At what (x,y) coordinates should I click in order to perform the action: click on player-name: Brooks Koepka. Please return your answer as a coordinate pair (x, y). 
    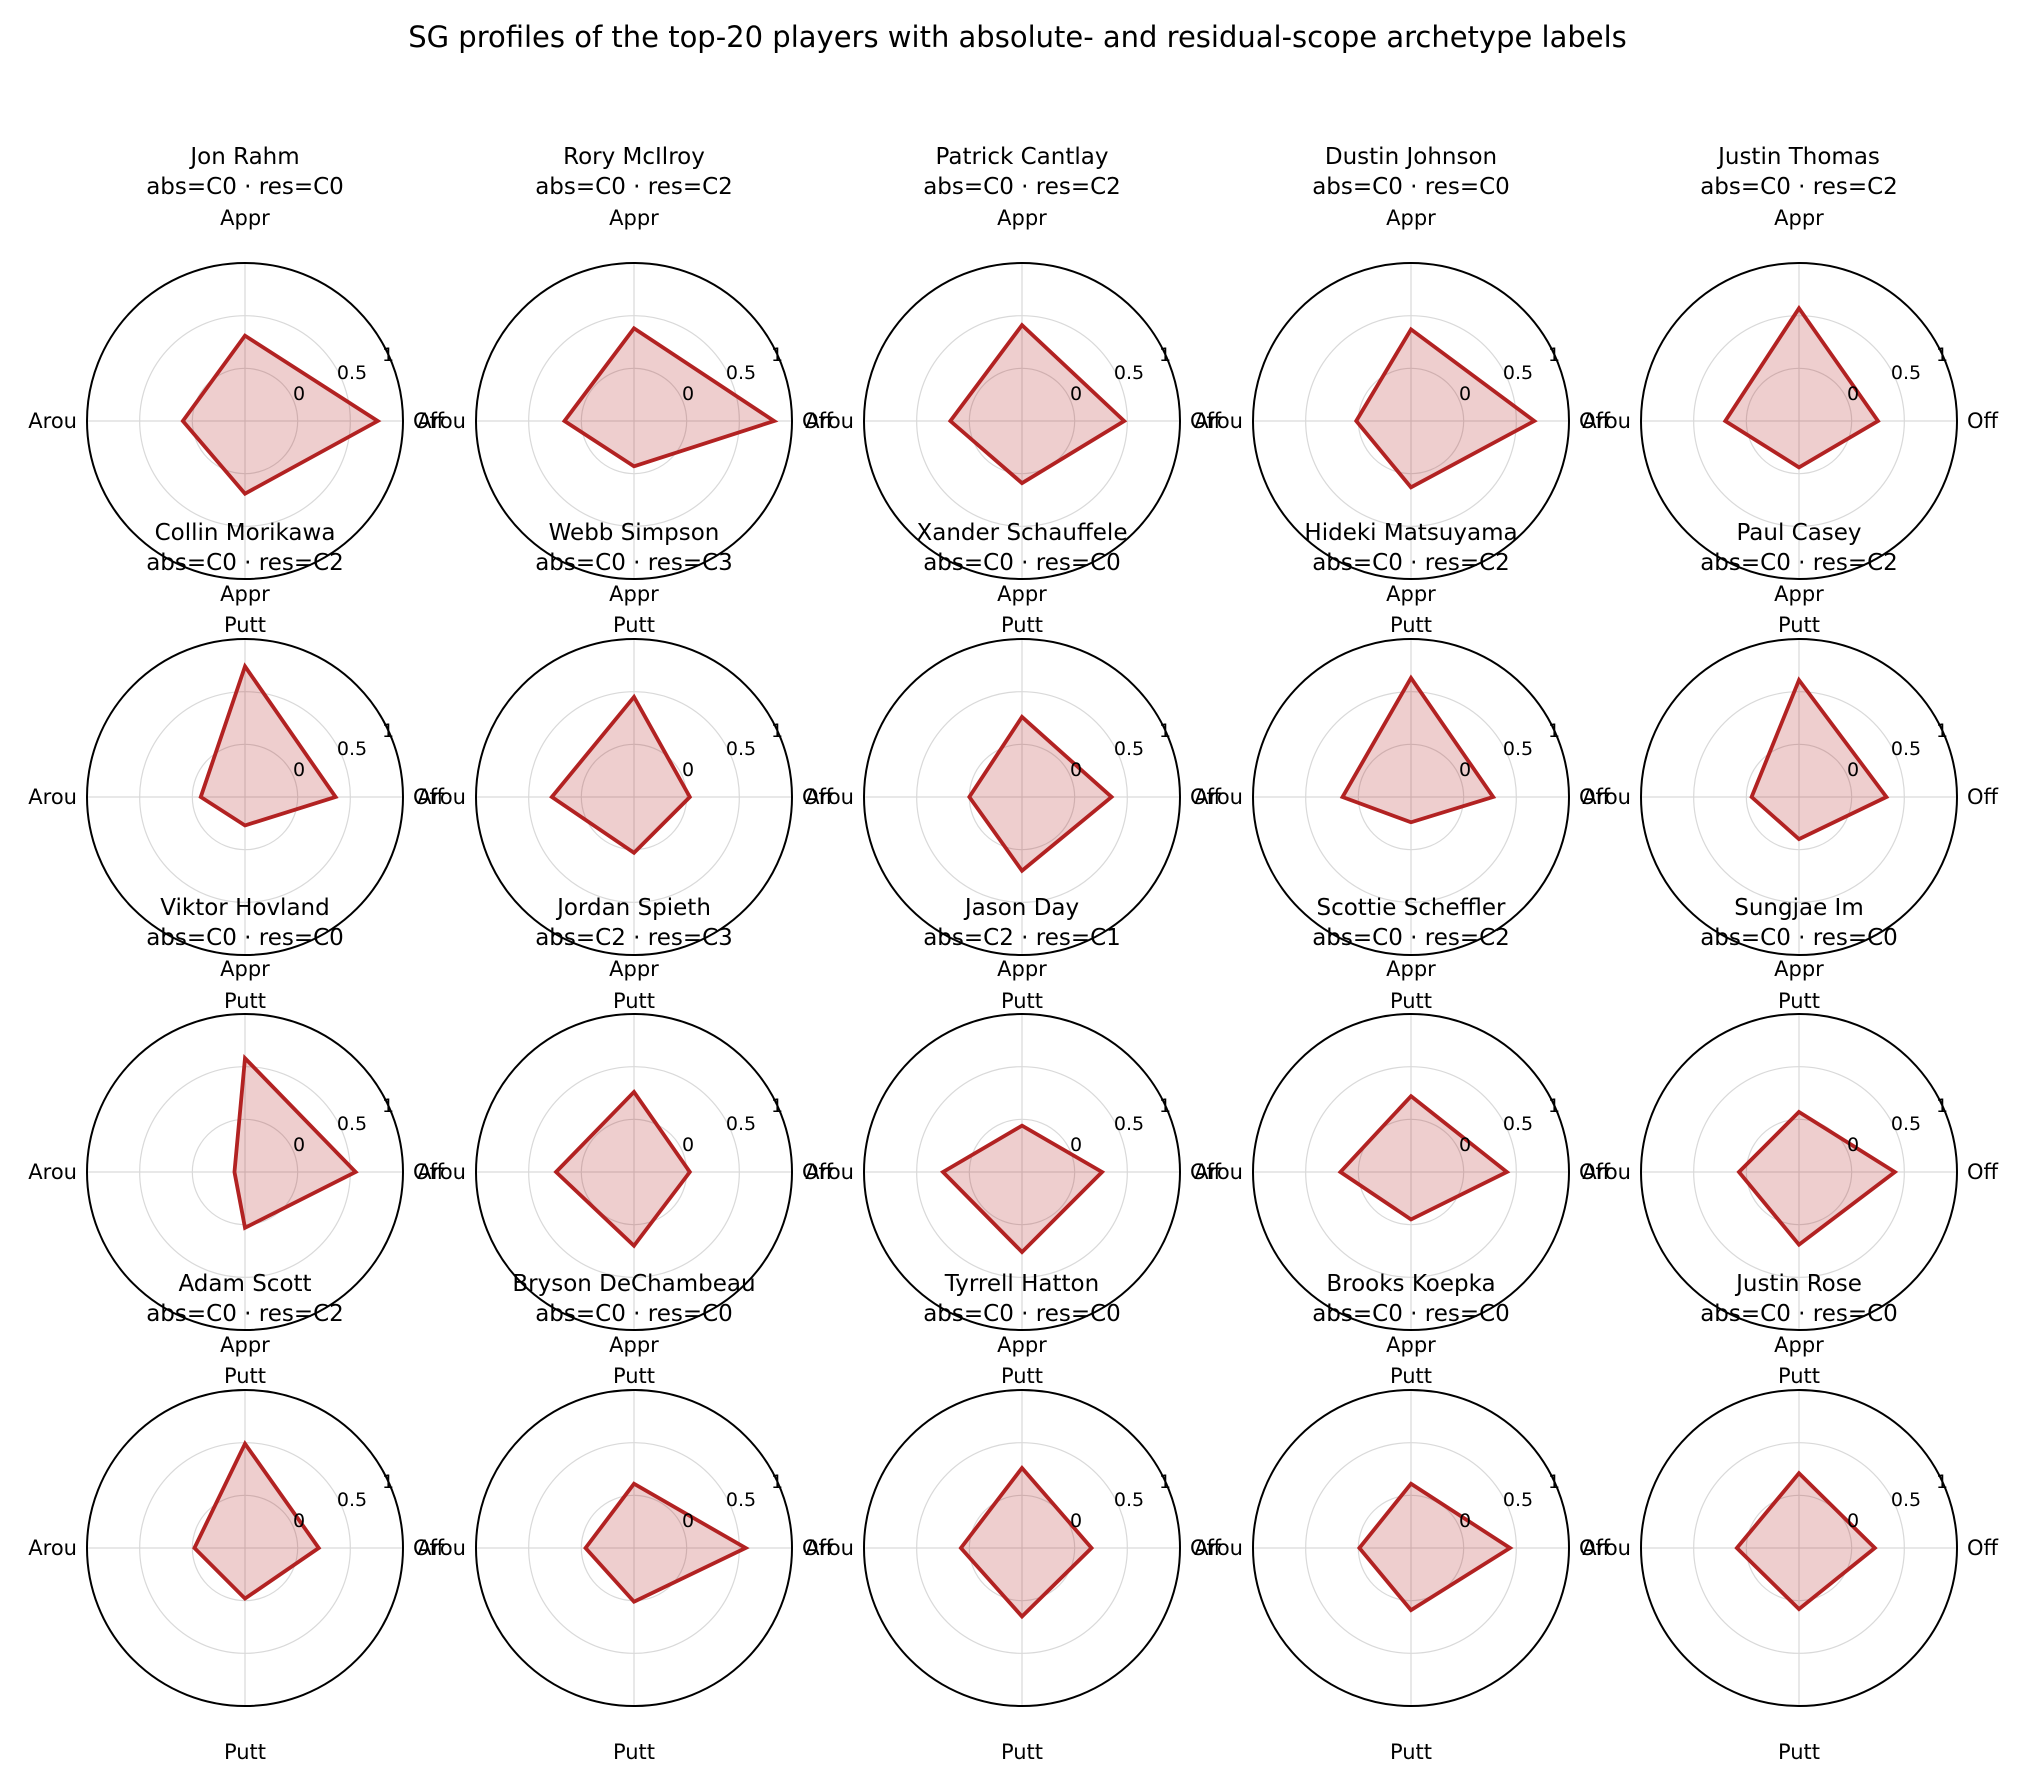
    Looking at the image, I should click on (1410, 1284).